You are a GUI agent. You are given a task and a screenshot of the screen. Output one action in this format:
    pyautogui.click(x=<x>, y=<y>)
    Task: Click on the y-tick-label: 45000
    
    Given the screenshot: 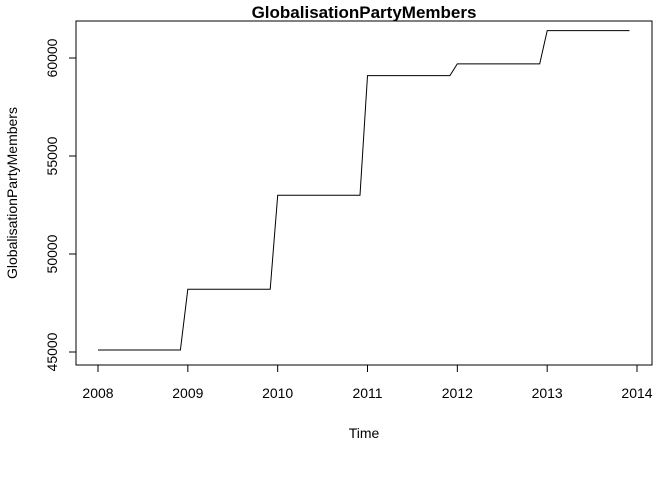 What is the action you would take?
    pyautogui.click(x=52, y=351)
    